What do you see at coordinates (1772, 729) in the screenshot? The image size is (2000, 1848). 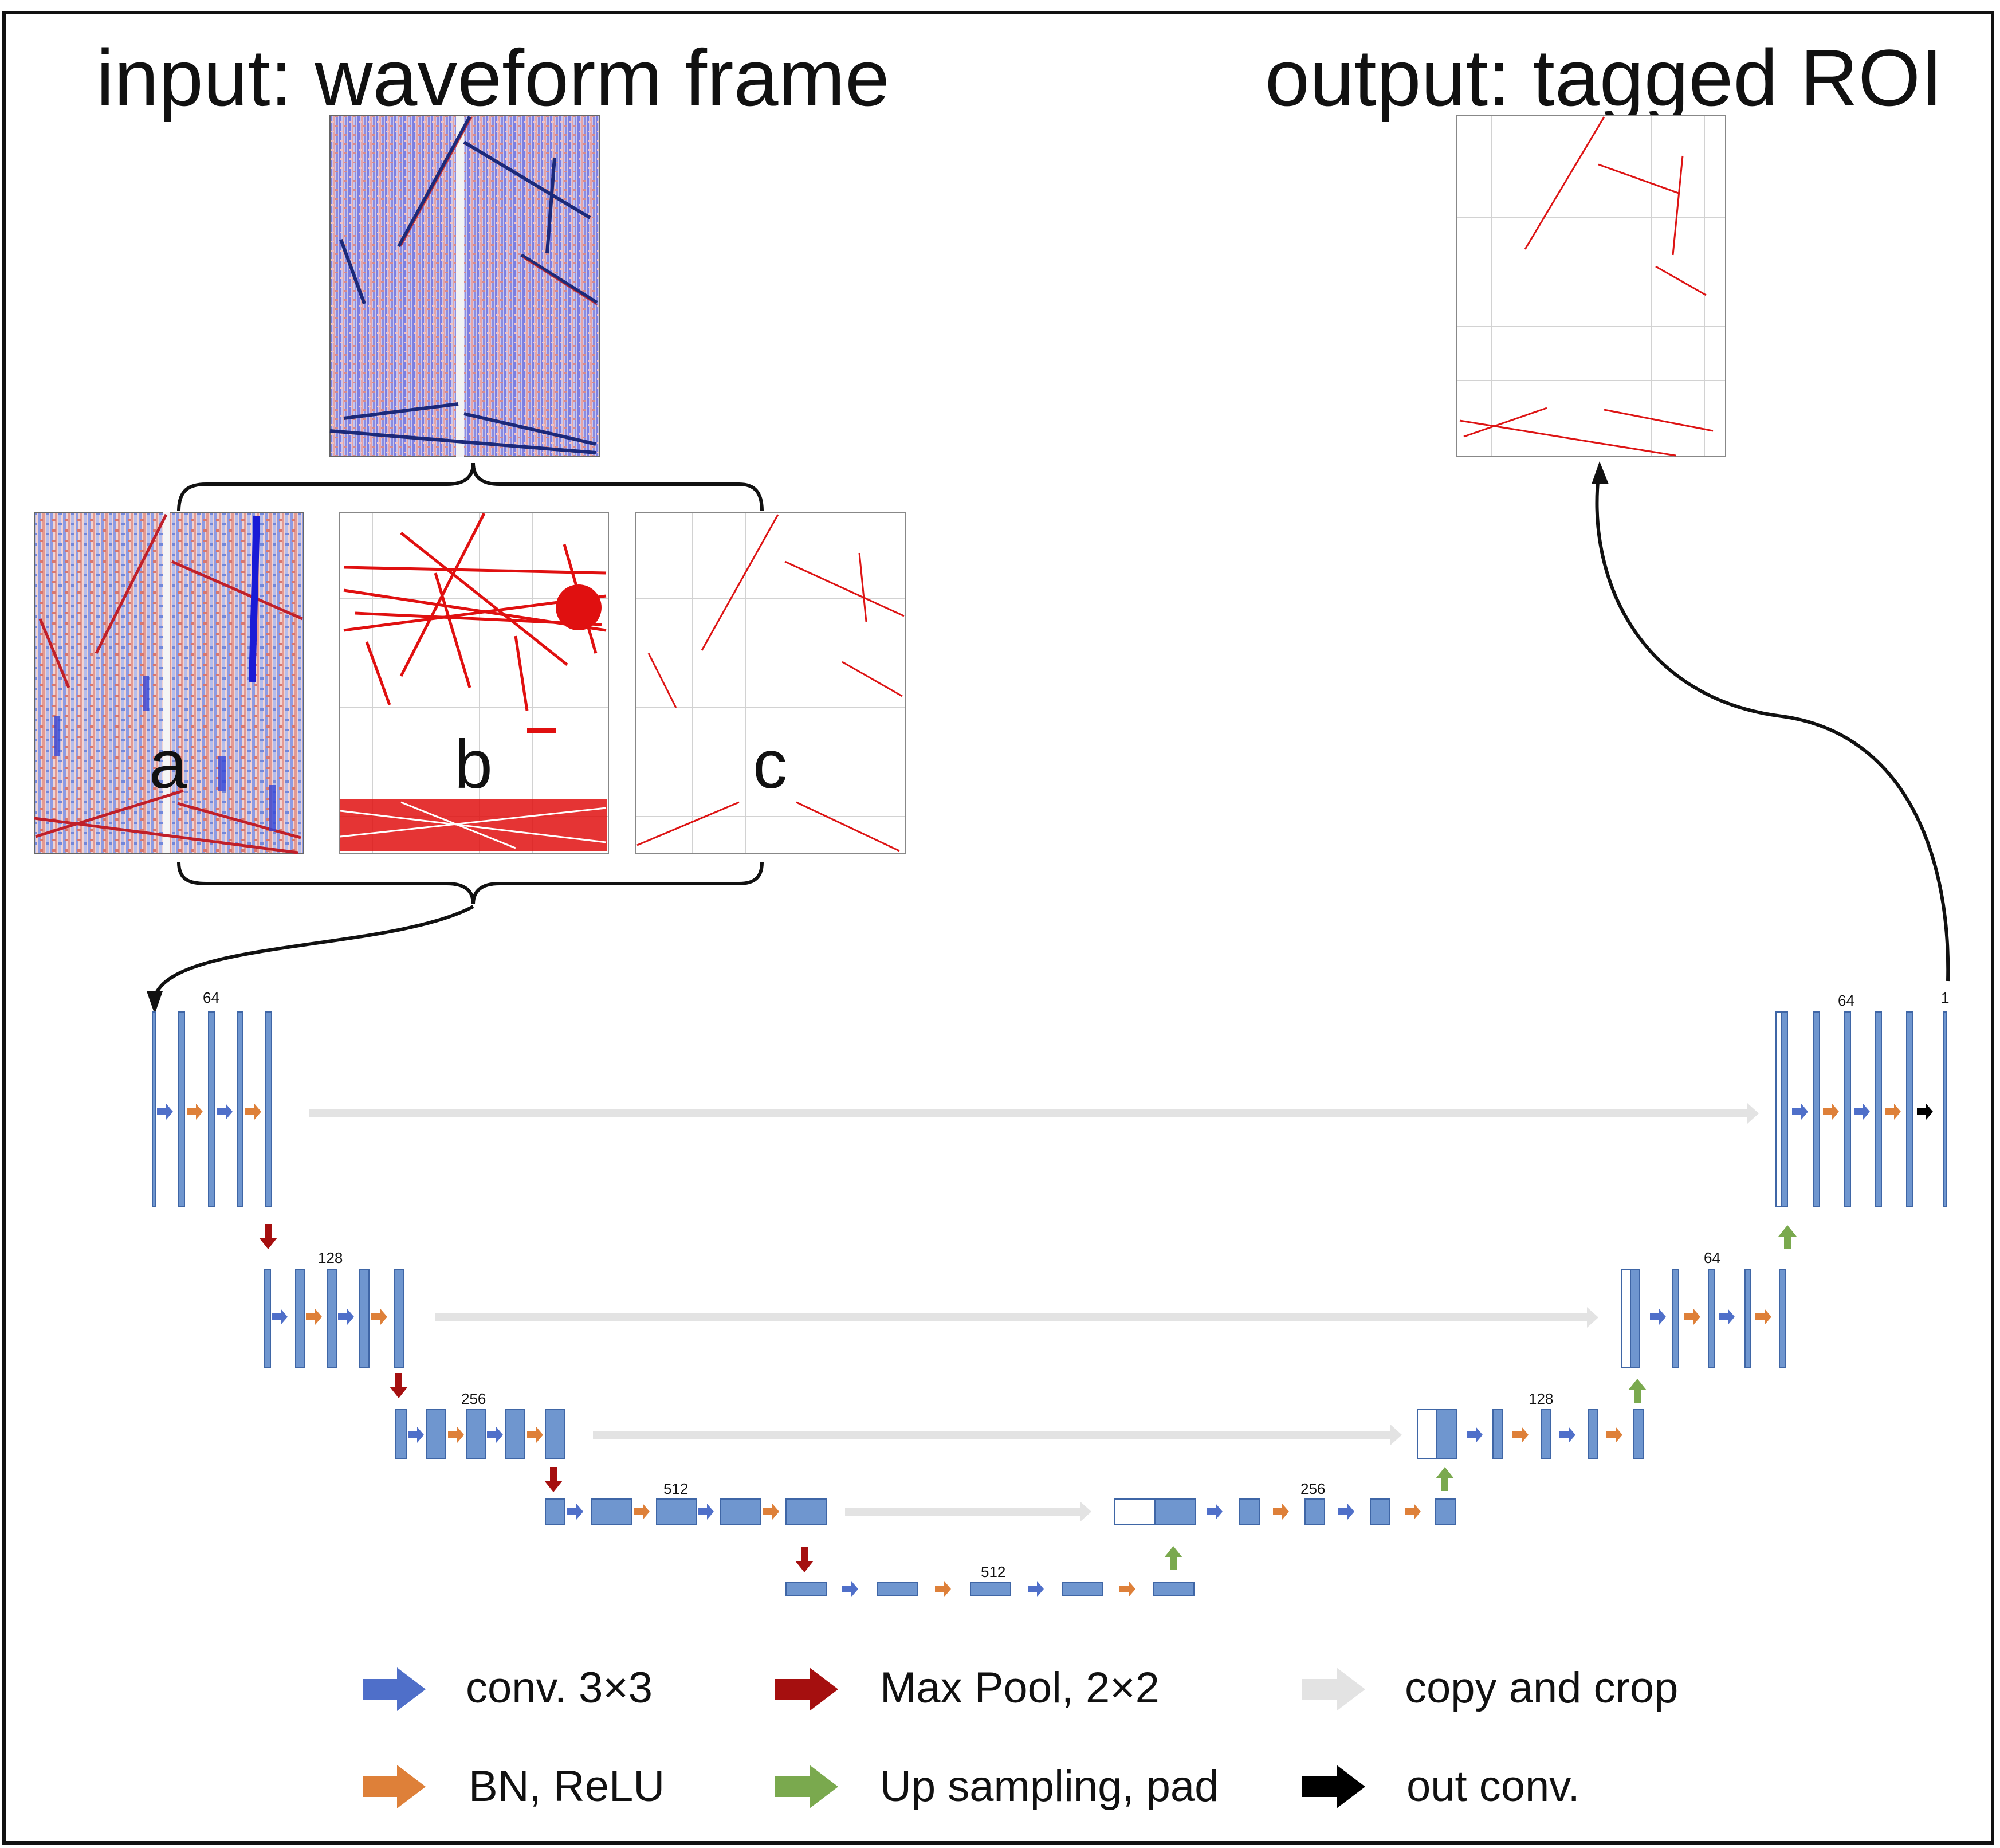 I see `output-arrow-curve` at bounding box center [1772, 729].